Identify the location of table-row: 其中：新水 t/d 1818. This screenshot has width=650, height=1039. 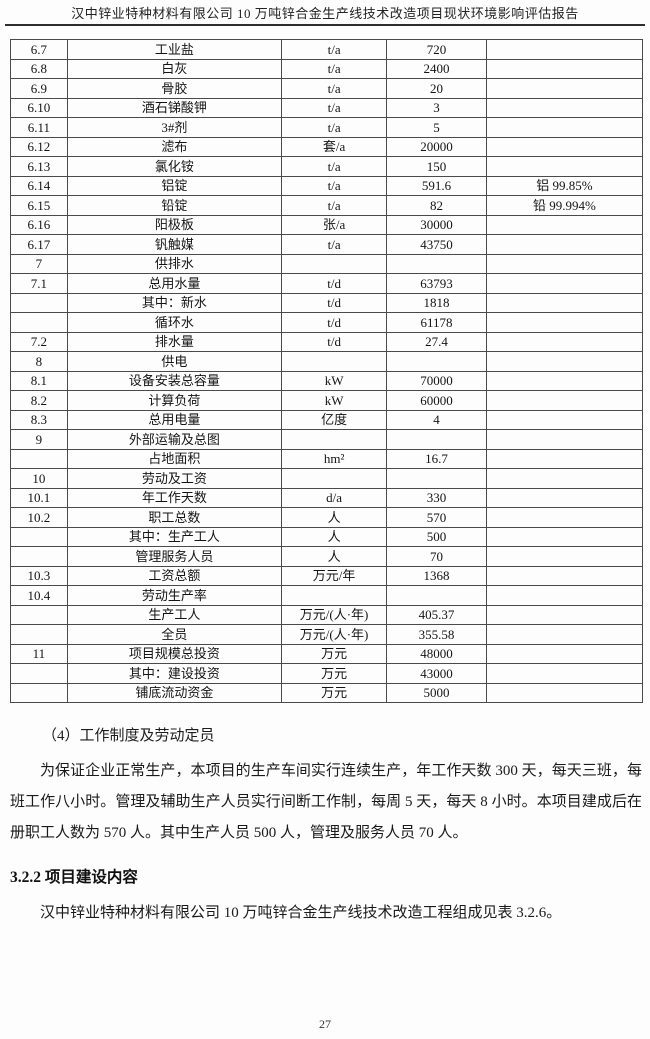
(327, 302).